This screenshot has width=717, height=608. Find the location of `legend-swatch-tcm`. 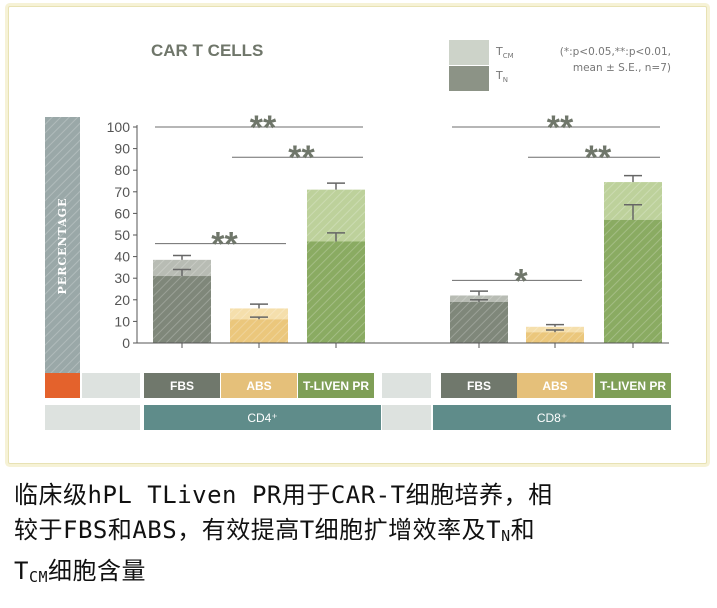

legend-swatch-tcm is located at coordinates (469, 52).